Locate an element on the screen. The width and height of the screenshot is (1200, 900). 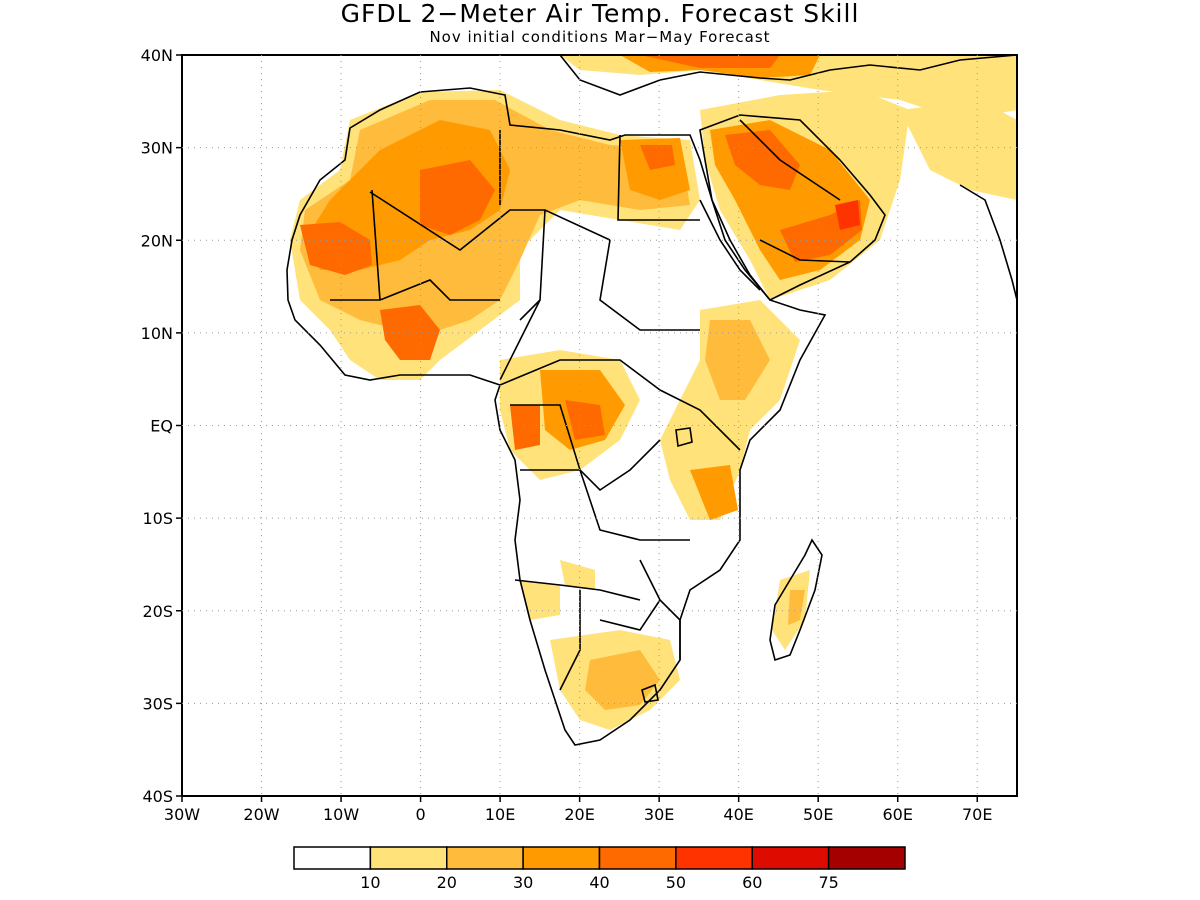
border-s1 is located at coordinates (577, 590).